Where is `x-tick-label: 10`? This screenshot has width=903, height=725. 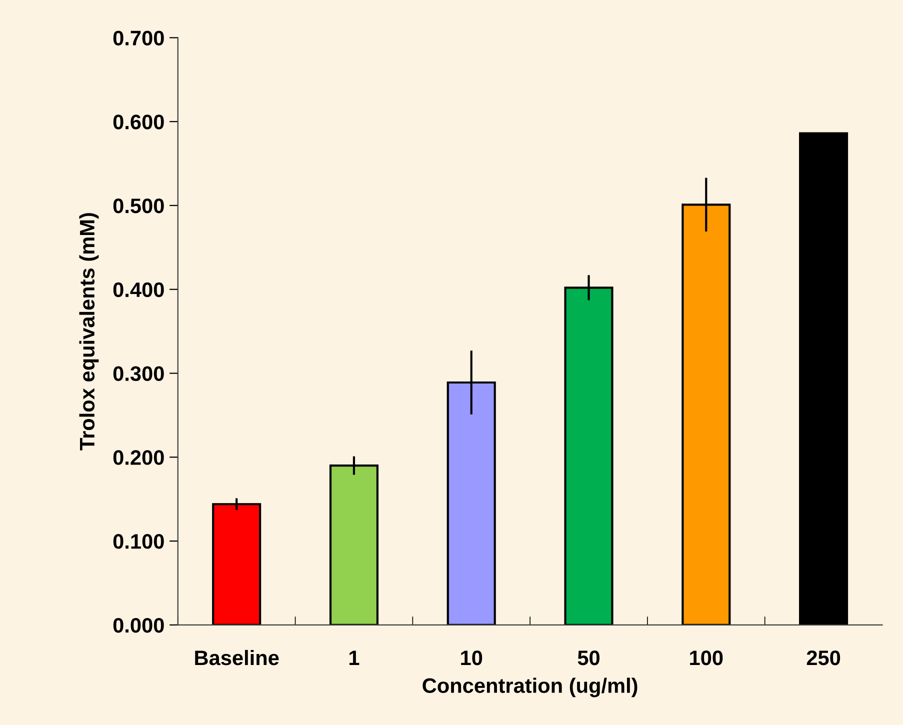
x-tick-label: 10 is located at coordinates (471, 658).